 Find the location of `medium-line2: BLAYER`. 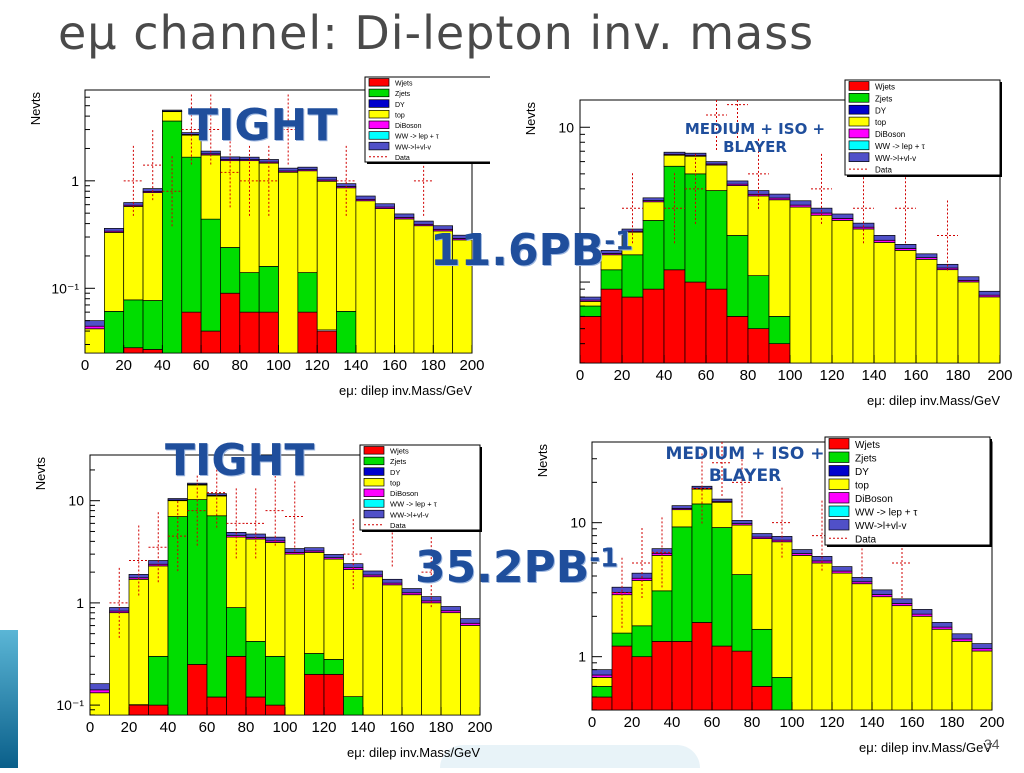

medium-line2: BLAYER is located at coordinates (745, 476).